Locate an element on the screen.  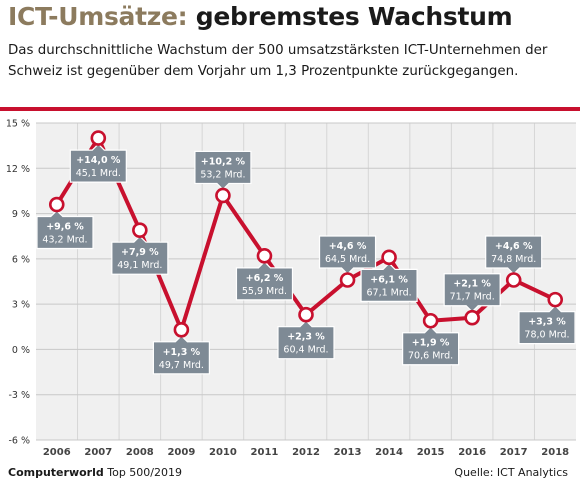
data-label-growth: +14,0 % is located at coordinates (98, 160).